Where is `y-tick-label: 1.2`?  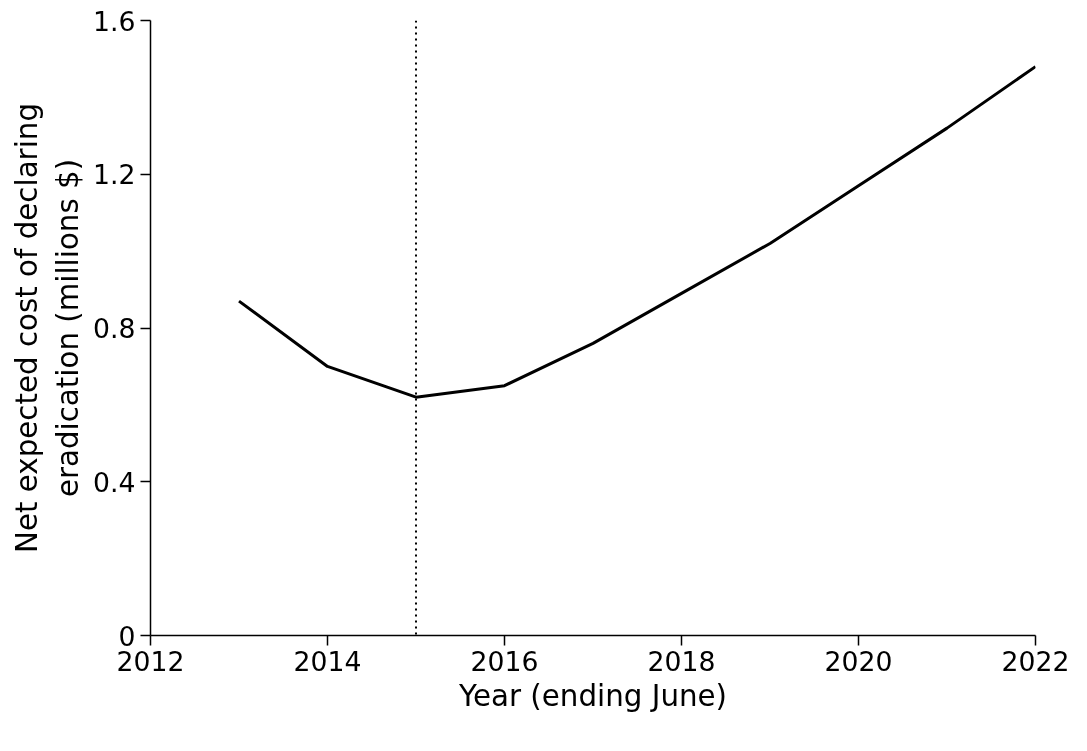 y-tick-label: 1.2 is located at coordinates (114, 175).